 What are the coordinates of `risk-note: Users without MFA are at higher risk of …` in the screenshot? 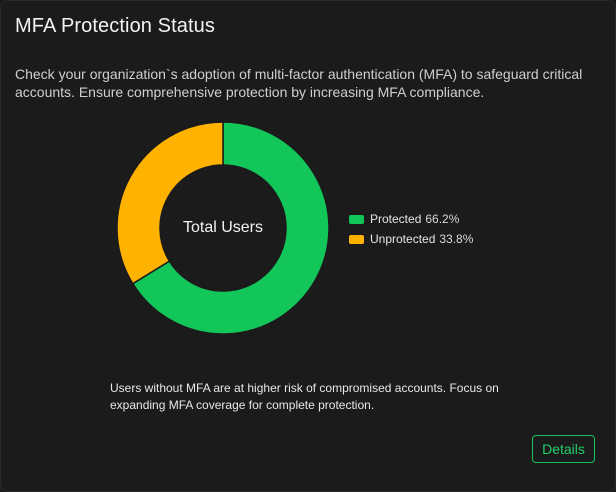 It's located at (304, 396).